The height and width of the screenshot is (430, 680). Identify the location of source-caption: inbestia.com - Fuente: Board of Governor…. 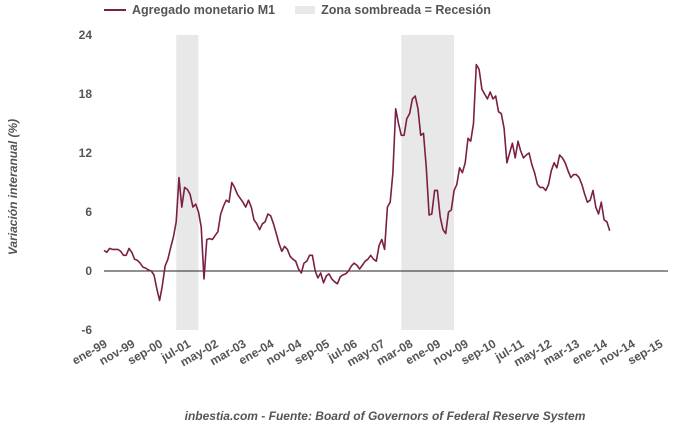
(385, 416).